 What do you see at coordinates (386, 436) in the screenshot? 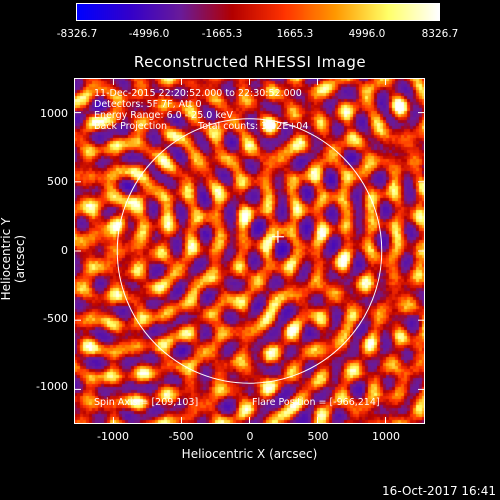
I see `x-tick-label: 1000` at bounding box center [386, 436].